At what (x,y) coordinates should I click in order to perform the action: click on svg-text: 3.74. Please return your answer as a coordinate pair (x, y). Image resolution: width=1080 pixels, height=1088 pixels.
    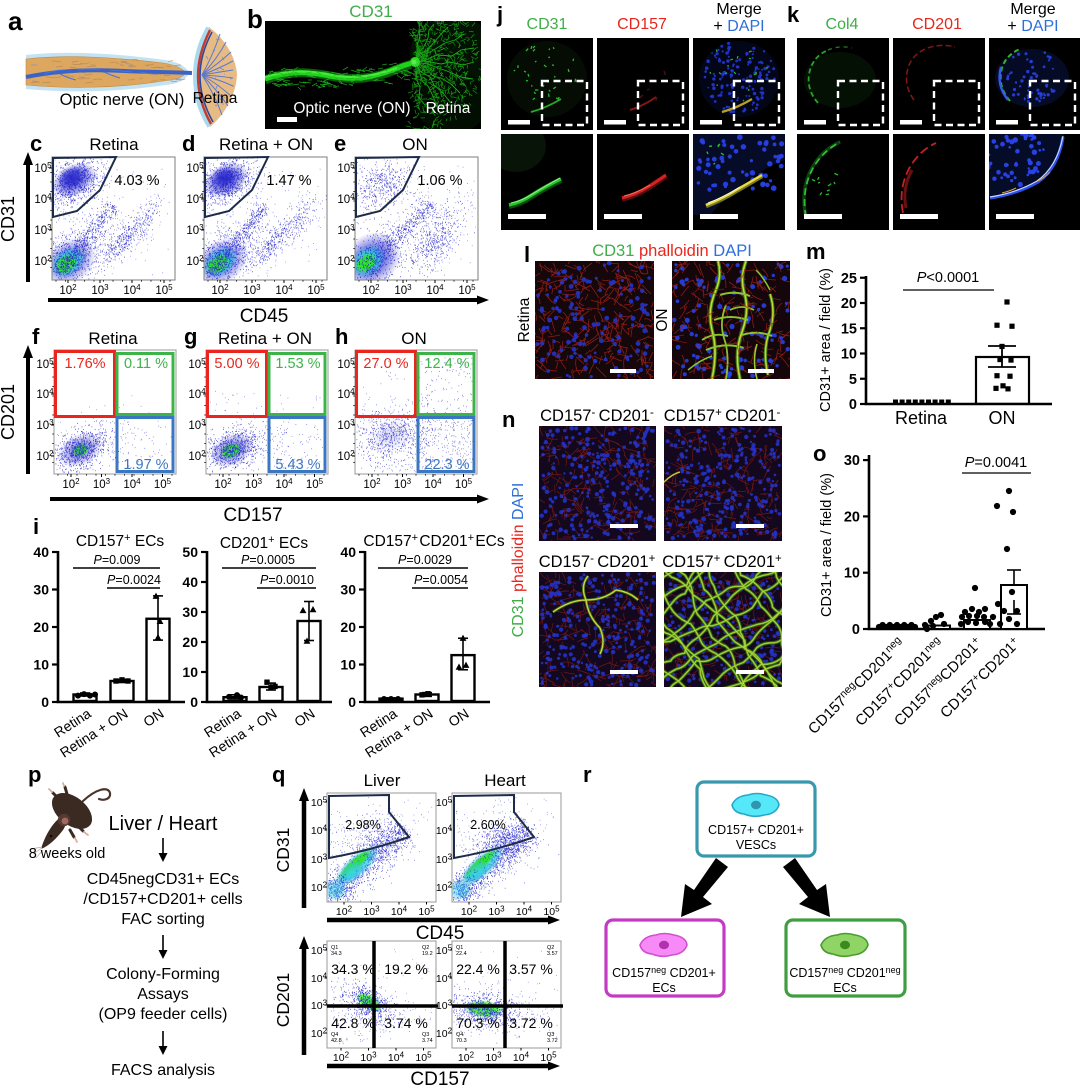
    Looking at the image, I should click on (427, 1041).